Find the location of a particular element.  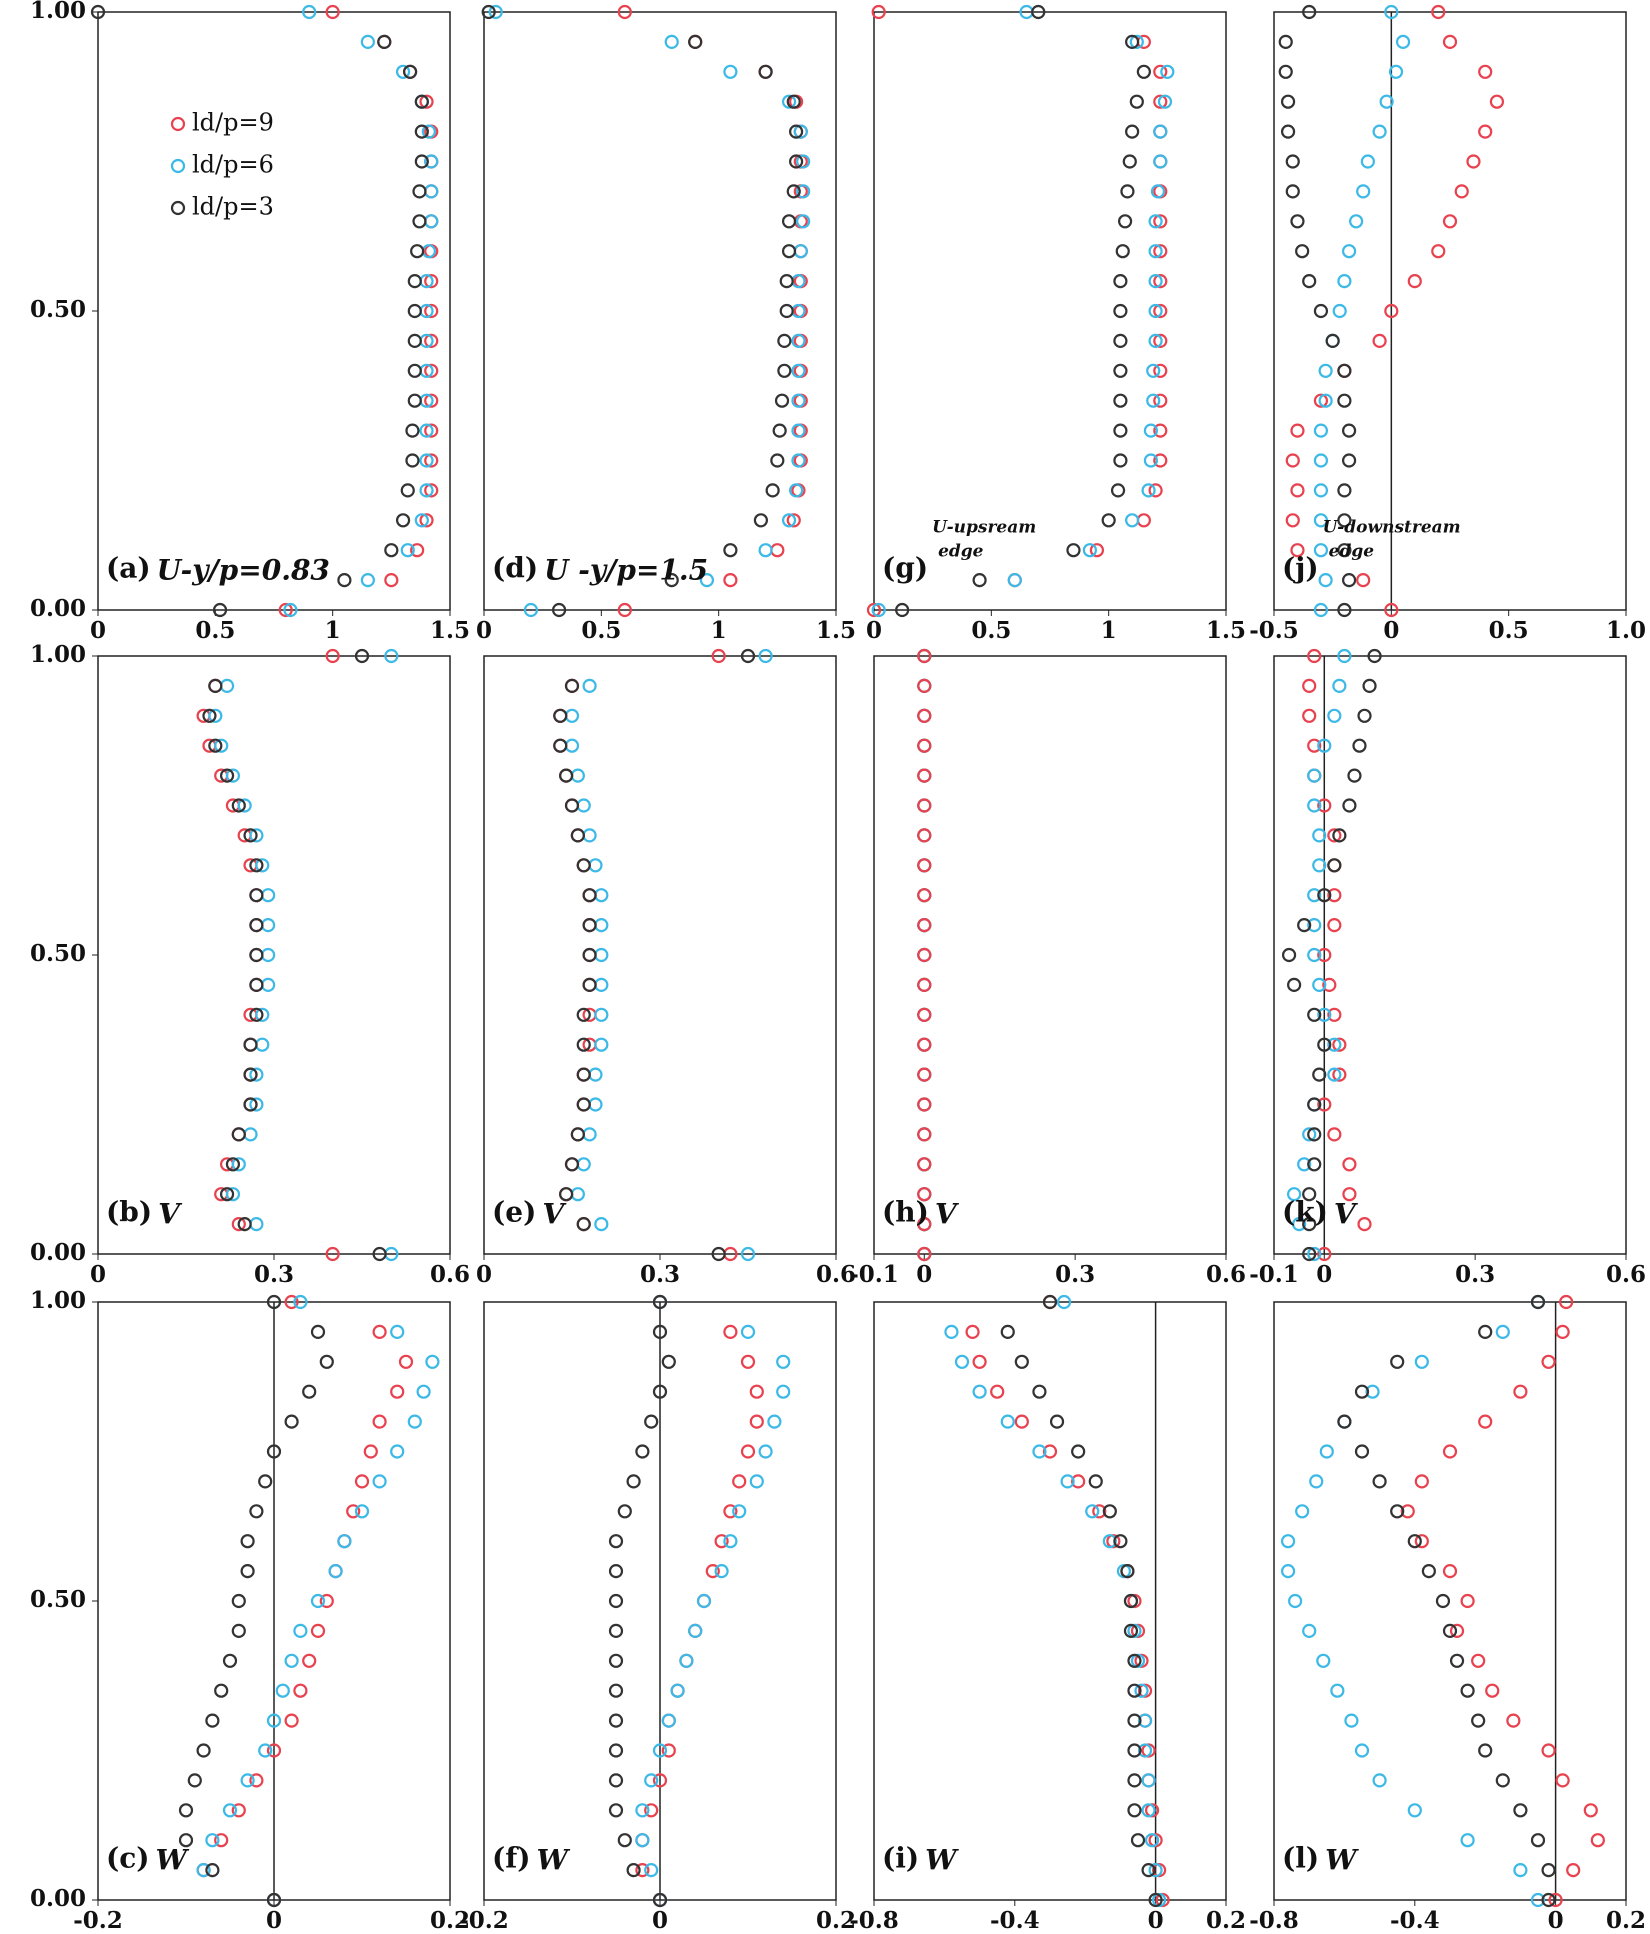

panel-title: W is located at coordinates (942, 1860).